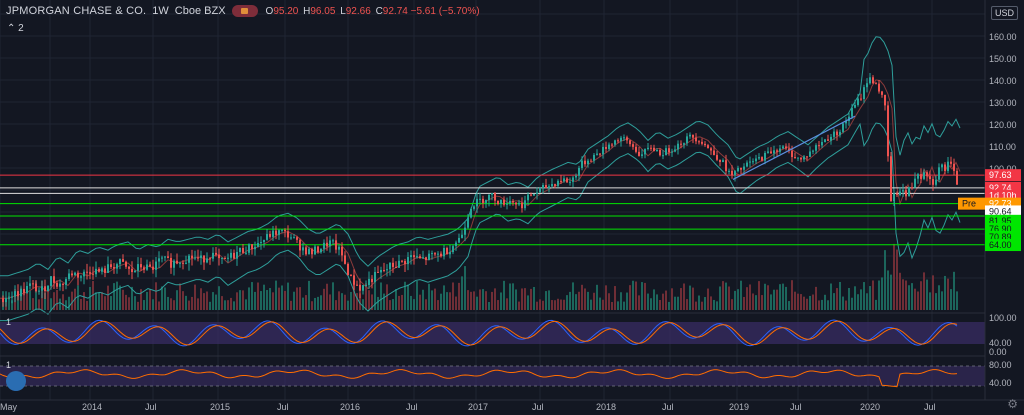 Image resolution: width=1024 pixels, height=415 pixels. What do you see at coordinates (1004, 13) in the screenshot?
I see `currency-button: USD` at bounding box center [1004, 13].